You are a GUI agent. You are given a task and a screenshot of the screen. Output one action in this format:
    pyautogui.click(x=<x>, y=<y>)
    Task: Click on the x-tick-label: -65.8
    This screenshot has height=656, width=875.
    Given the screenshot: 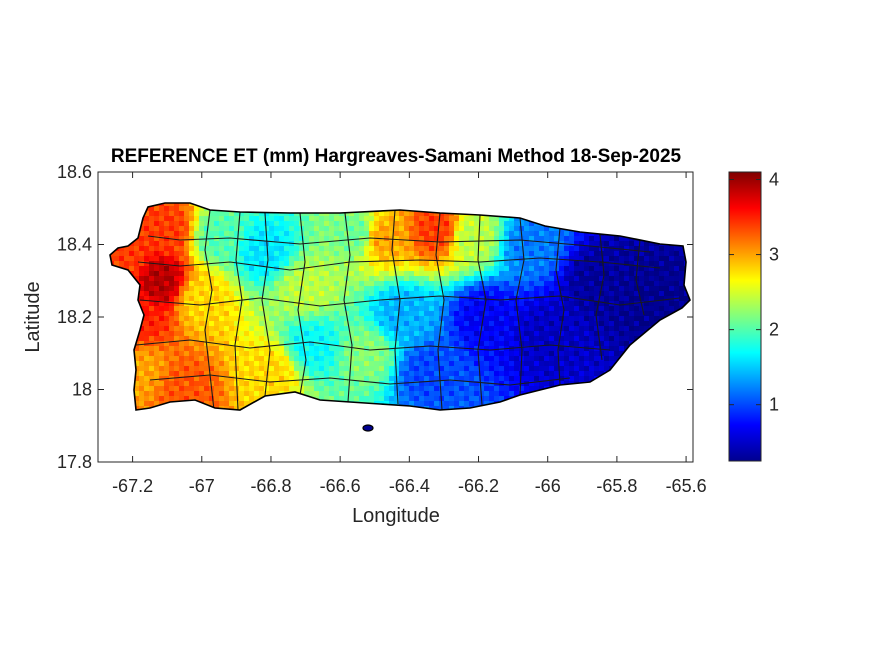 What is the action you would take?
    pyautogui.click(x=616, y=486)
    